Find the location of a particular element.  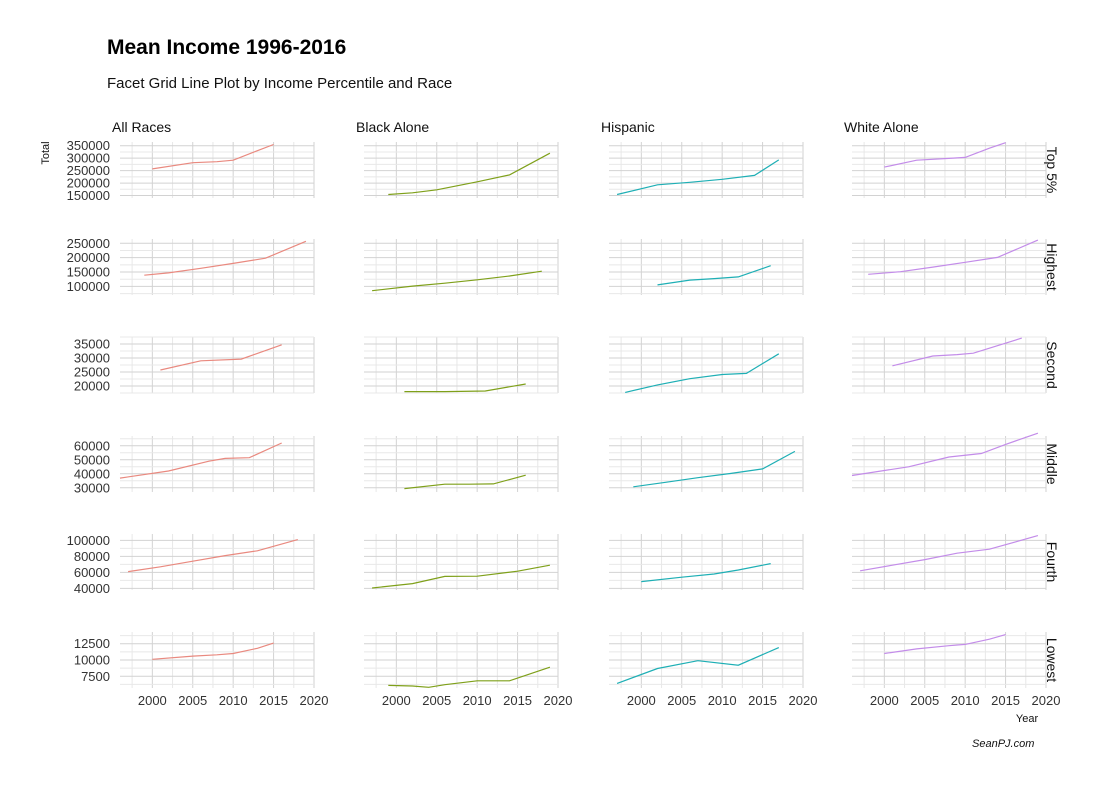

x-axis-title: Year is located at coordinates (1027, 719).